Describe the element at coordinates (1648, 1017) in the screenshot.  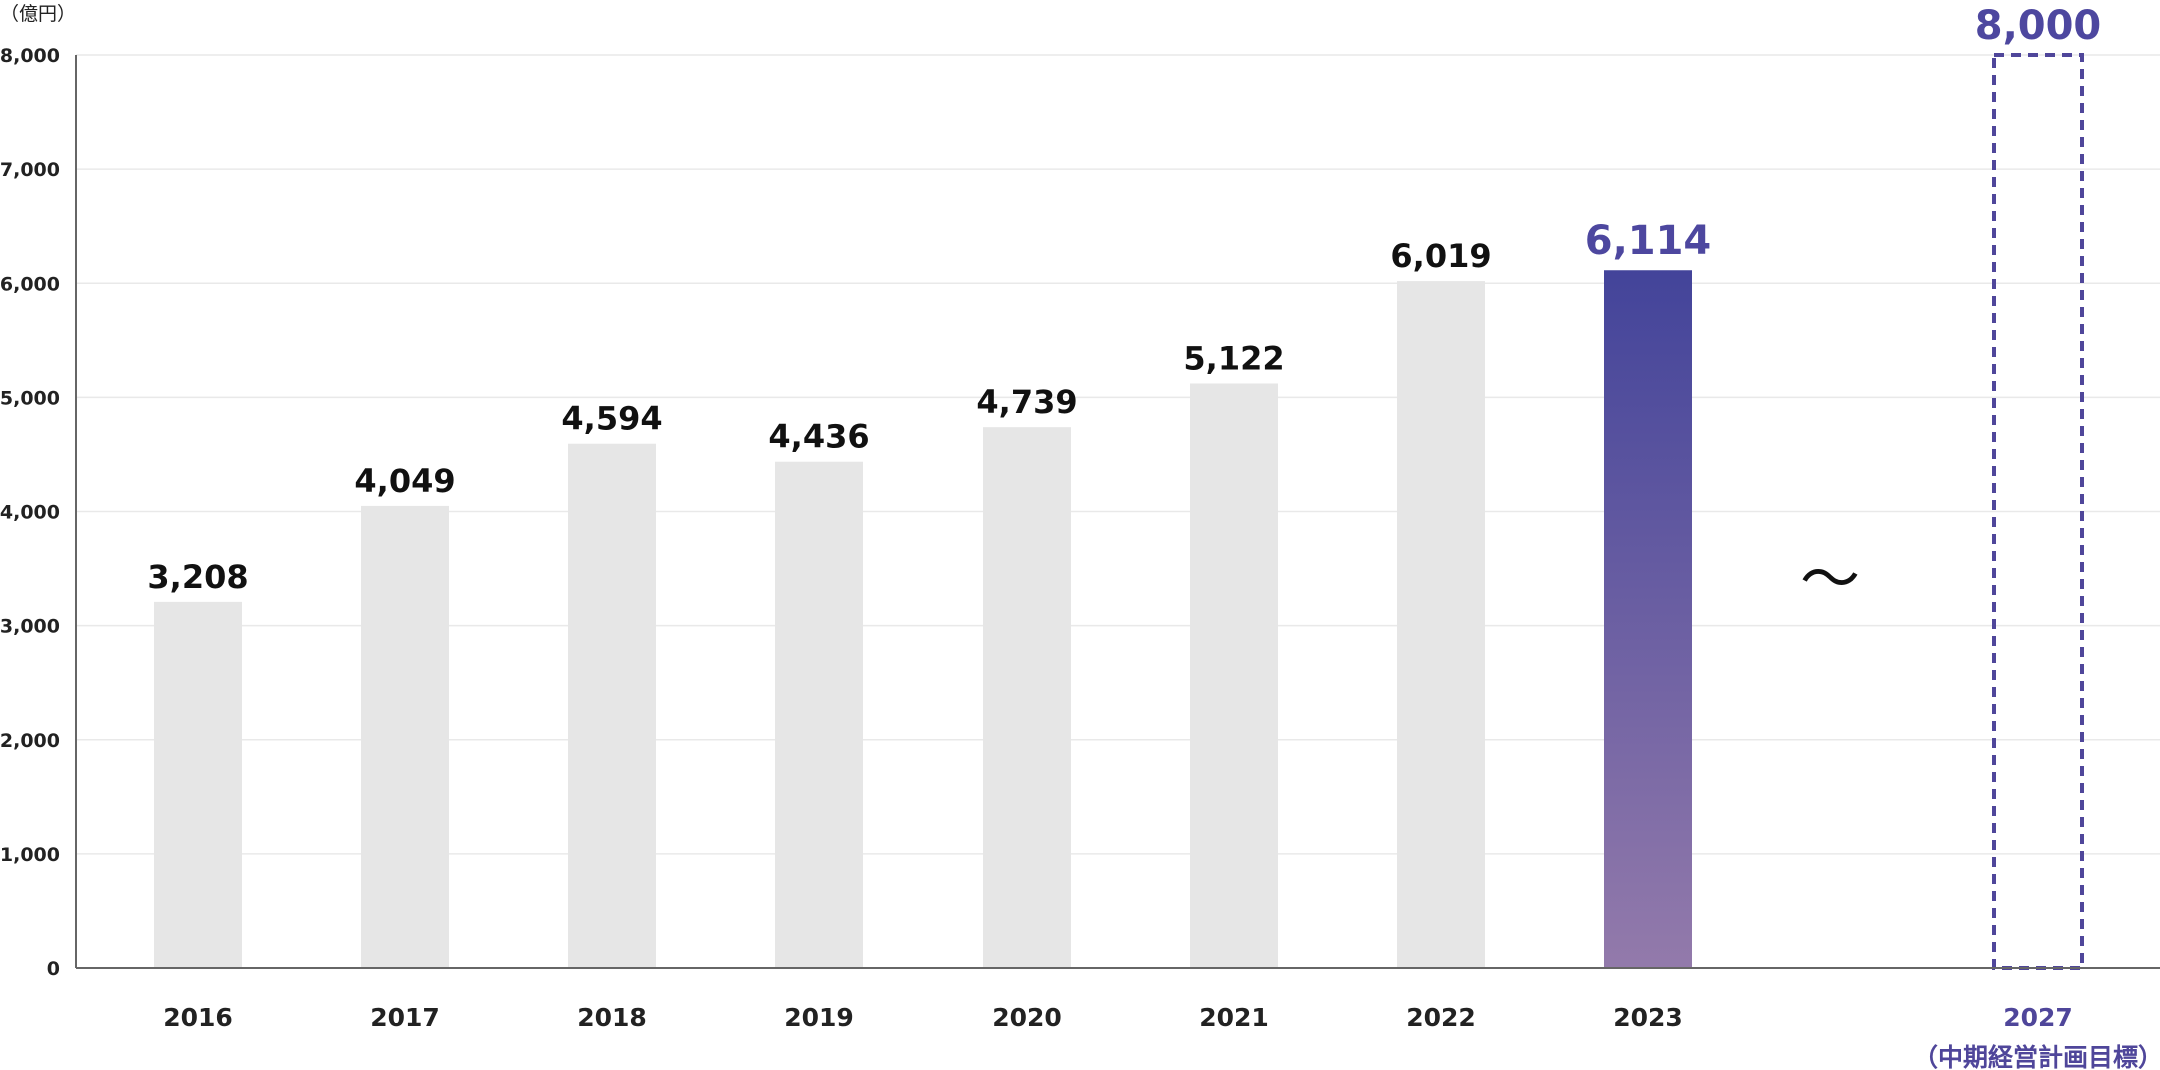
I see `x-tick-label-2023: 2023` at that location.